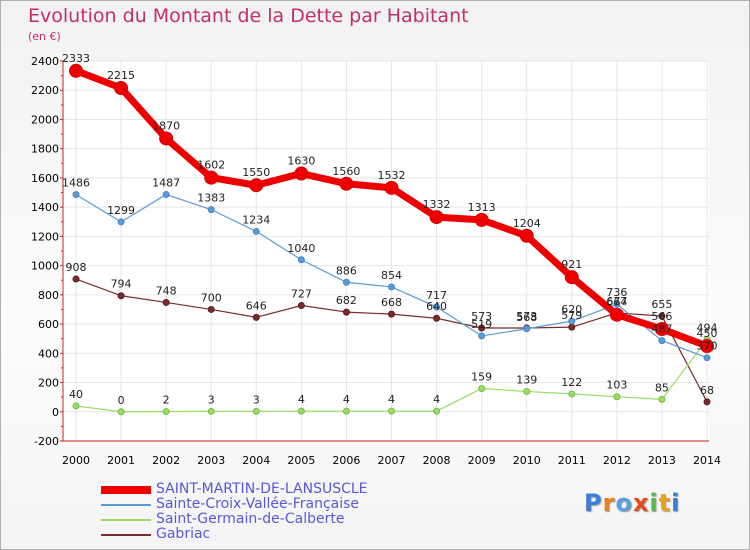  Describe the element at coordinates (632, 503) in the screenshot. I see `proxiti-logo: Proxiti` at that location.